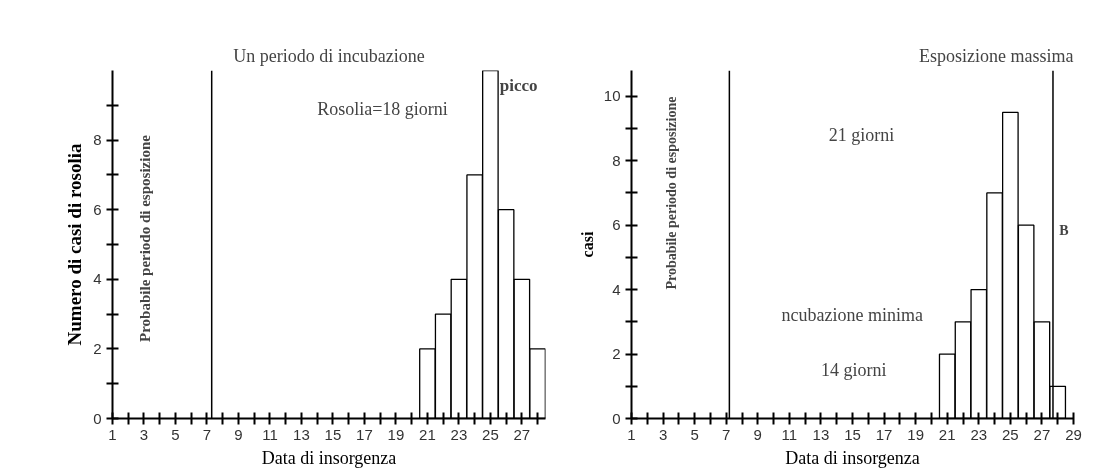 The width and height of the screenshot is (1103, 475). Describe the element at coordinates (853, 369) in the screenshot. I see `annotation: 14 giorni` at that location.